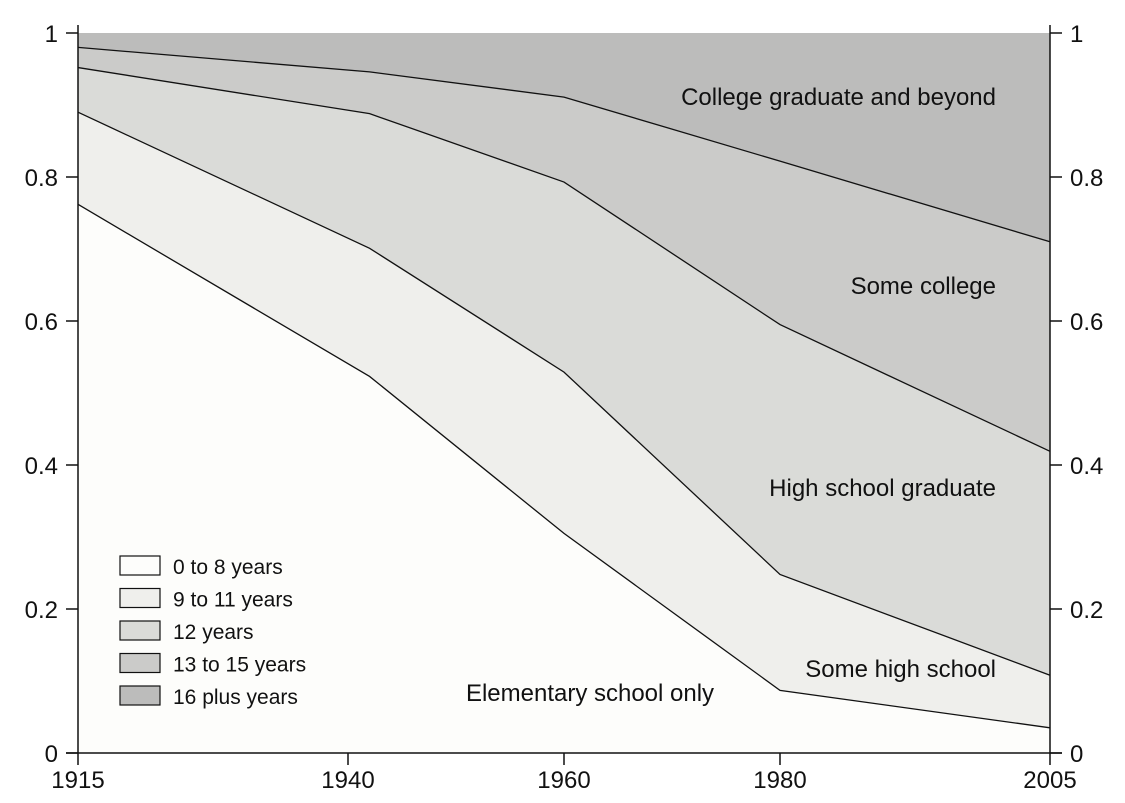 This screenshot has height=803, width=1125. What do you see at coordinates (1086, 466) in the screenshot?
I see `y-tick-label-right: 0.4` at bounding box center [1086, 466].